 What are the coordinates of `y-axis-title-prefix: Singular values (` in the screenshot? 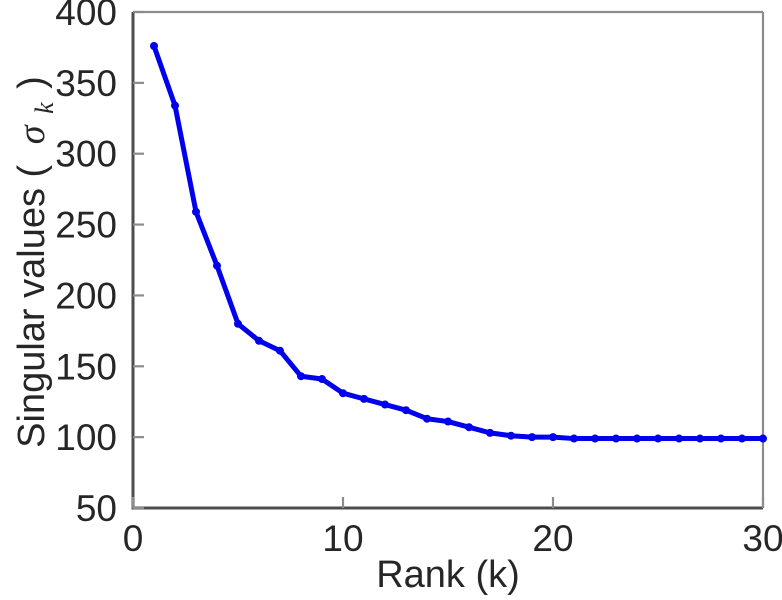 It's located at (32, 305).